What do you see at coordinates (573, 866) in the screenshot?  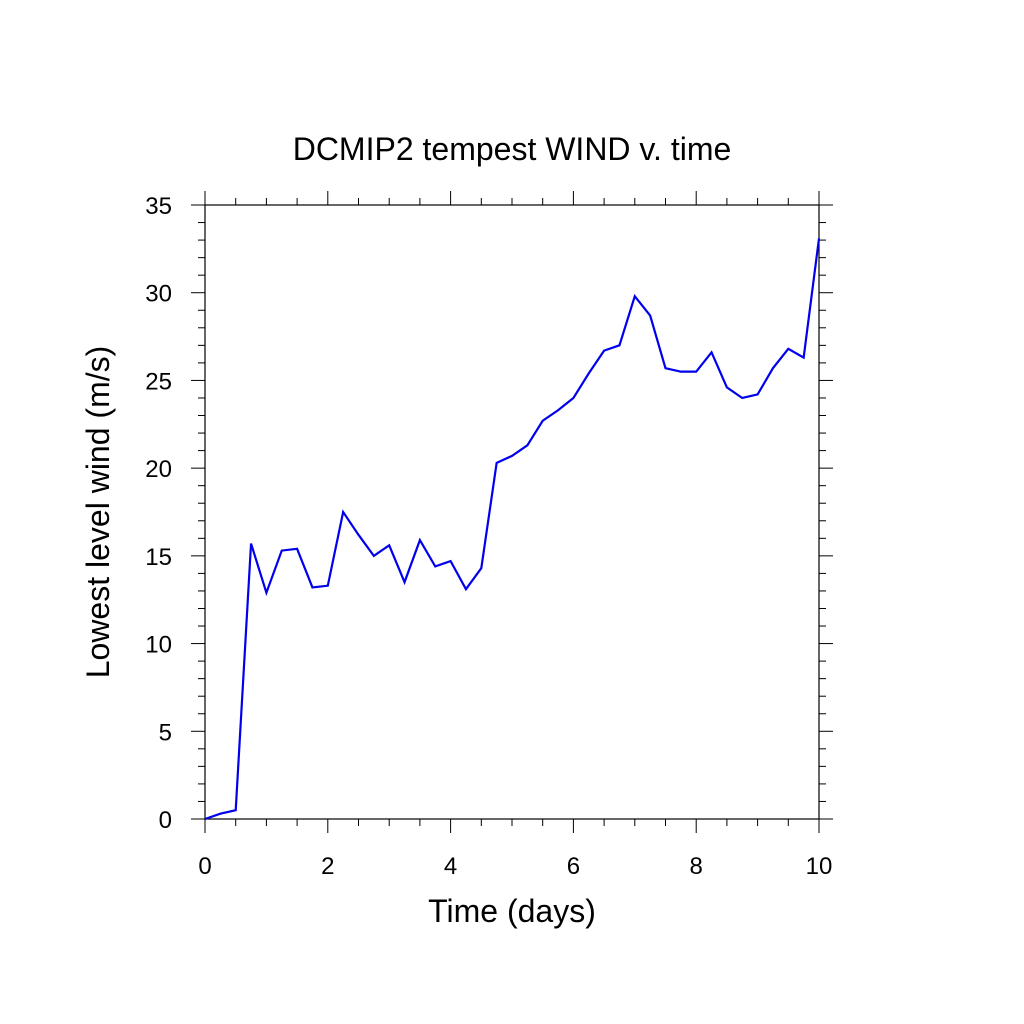 I see `x-tick-label: 6` at bounding box center [573, 866].